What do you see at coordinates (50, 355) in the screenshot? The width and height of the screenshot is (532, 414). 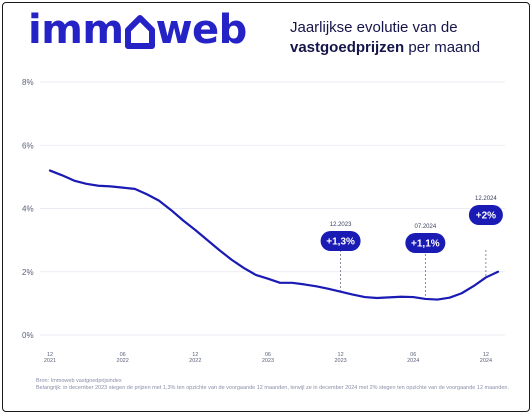 I see `x-tick-month-0: 12` at bounding box center [50, 355].